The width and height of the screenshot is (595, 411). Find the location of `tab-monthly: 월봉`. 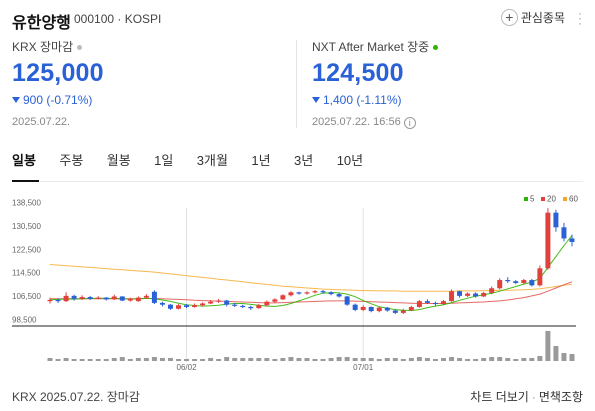

tab-monthly: 월봉 is located at coordinates (118, 160).